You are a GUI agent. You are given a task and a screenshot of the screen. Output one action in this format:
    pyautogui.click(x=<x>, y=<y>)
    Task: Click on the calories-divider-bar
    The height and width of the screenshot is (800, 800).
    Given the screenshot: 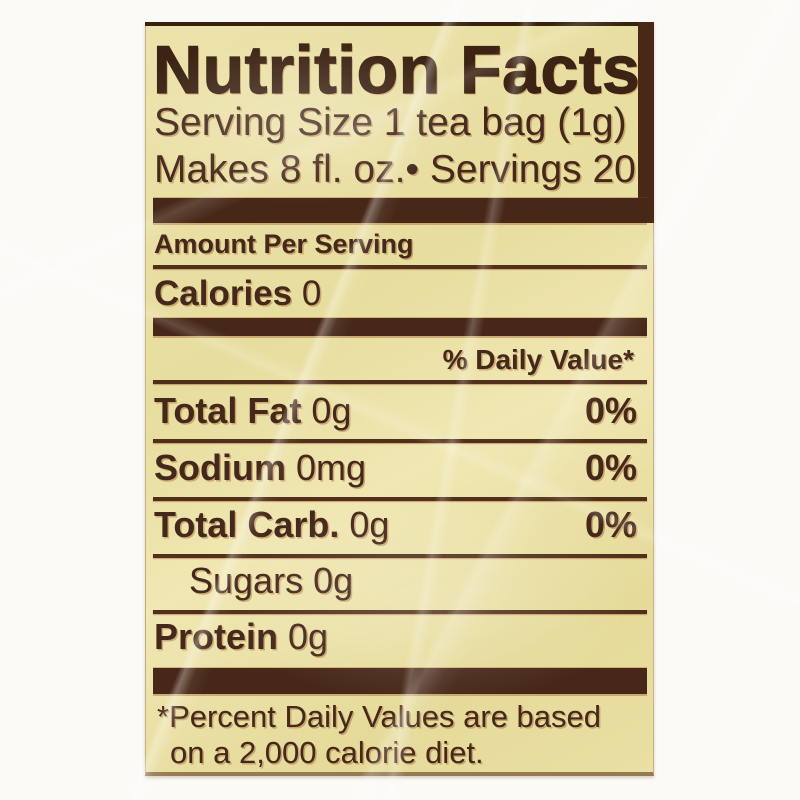 What is the action you would take?
    pyautogui.click(x=400, y=327)
    